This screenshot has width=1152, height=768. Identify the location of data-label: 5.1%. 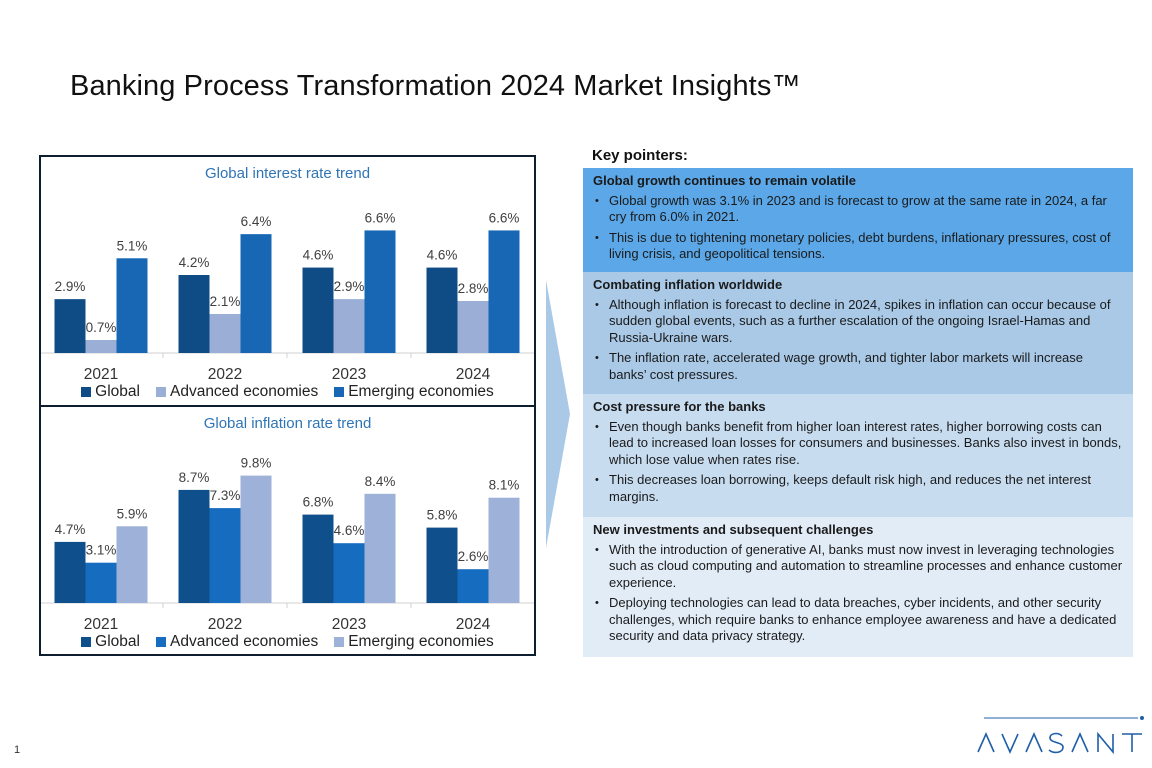
(132, 245).